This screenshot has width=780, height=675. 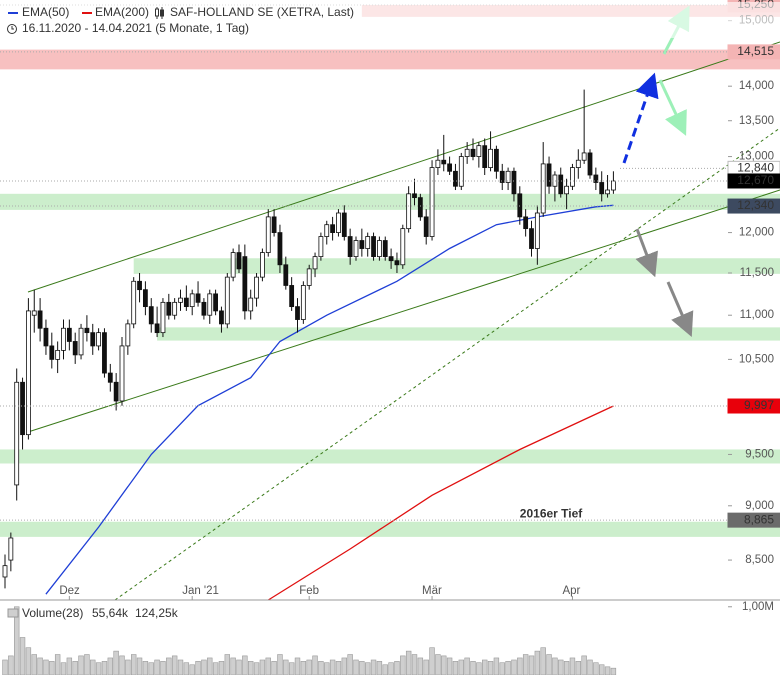 What do you see at coordinates (759, 506) in the screenshot?
I see `y-tick-label: 9,000` at bounding box center [759, 506].